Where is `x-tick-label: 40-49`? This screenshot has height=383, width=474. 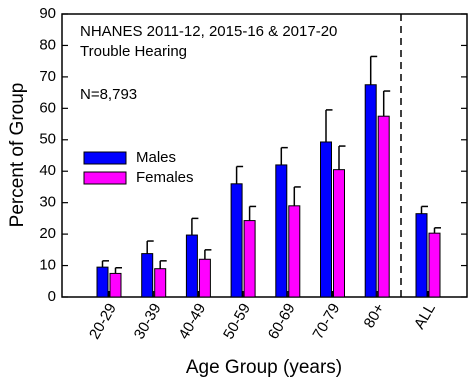 x-tick-label: 40-49 is located at coordinates (192, 321).